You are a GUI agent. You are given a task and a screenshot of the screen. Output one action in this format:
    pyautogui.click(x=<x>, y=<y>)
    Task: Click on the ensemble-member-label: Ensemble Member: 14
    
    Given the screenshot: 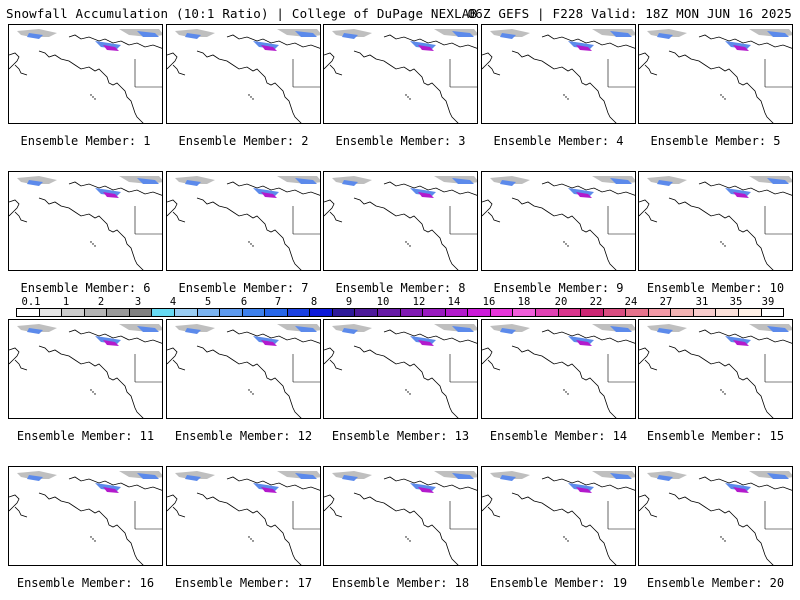 What is the action you would take?
    pyautogui.click(x=558, y=436)
    